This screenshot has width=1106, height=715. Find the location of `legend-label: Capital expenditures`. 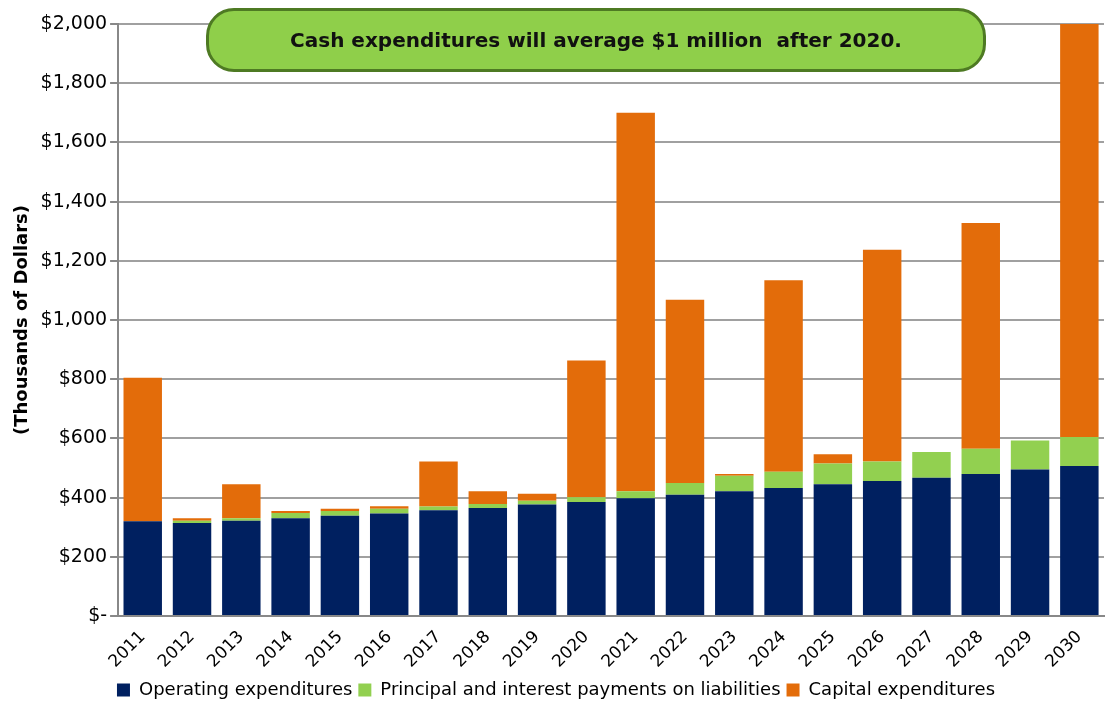

legend-label: Capital expenditures is located at coordinates (902, 688).